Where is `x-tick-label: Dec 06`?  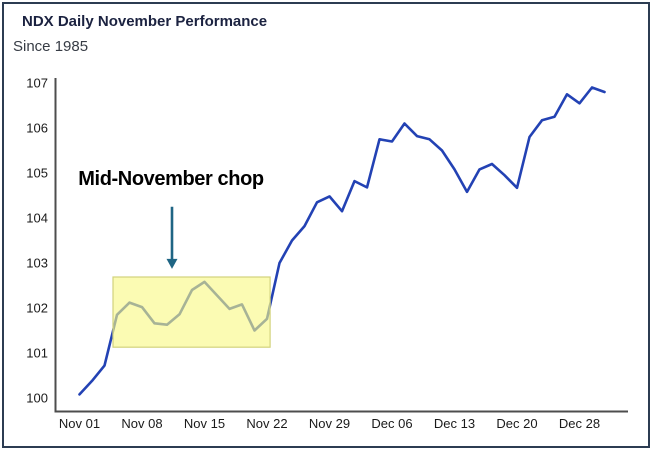 x-tick-label: Dec 06 is located at coordinates (391, 423).